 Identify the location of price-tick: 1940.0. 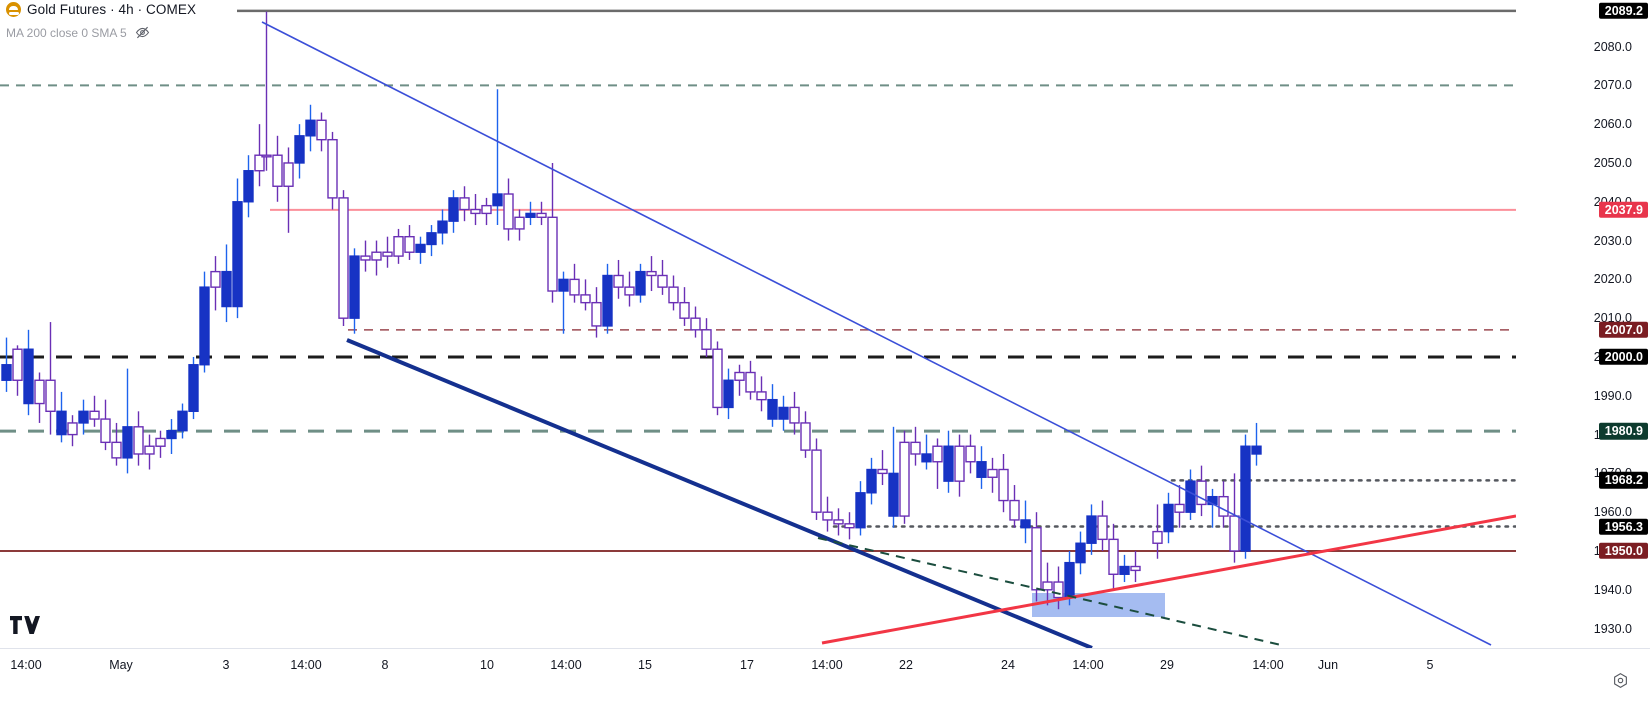
(1612, 589).